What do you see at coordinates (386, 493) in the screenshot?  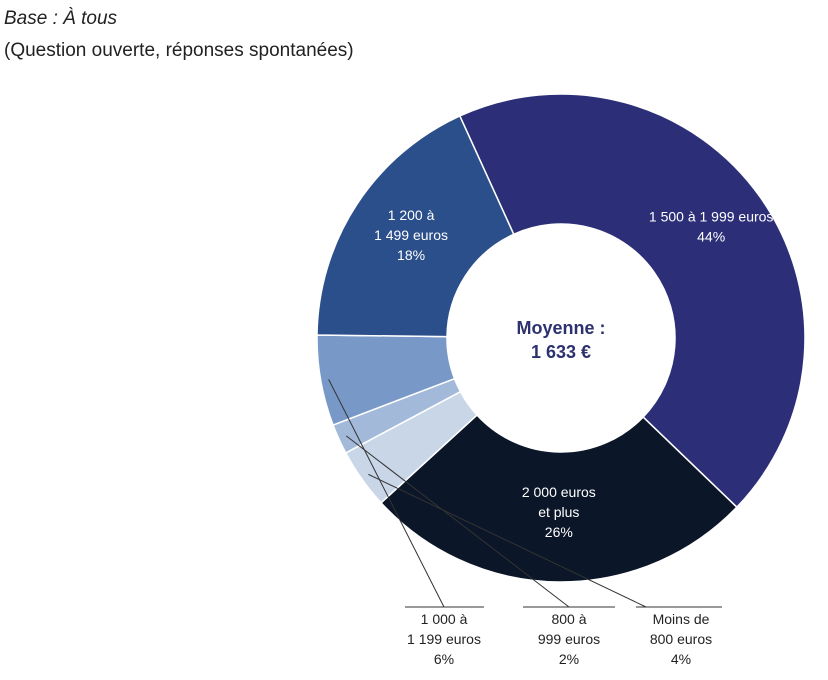 I see `leader-line-1-000-1-199-euros` at bounding box center [386, 493].